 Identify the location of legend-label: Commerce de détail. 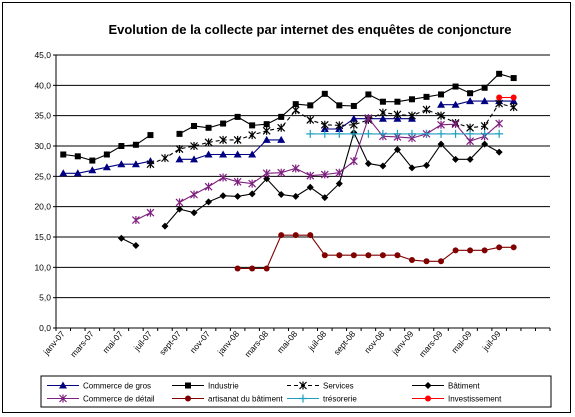
(119, 399).